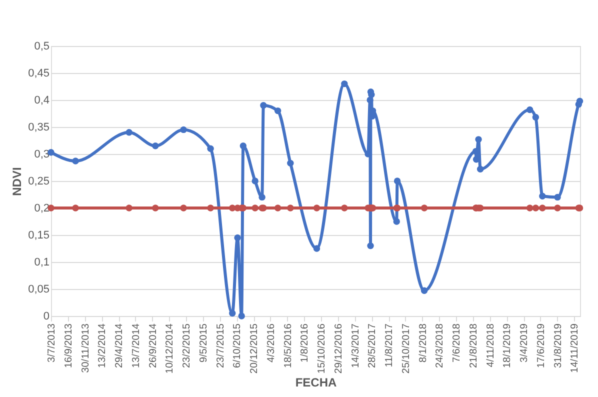  Describe the element at coordinates (42, 100) in the screenshot. I see `y-tick-label: 0,4` at that location.